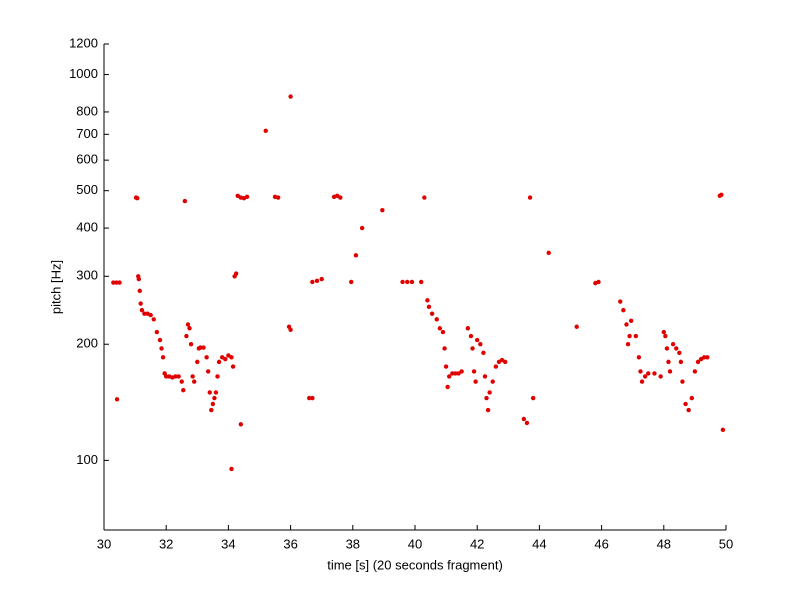 The height and width of the screenshot is (605, 800). I want to click on x-tick-label: 36, so click(290, 543).